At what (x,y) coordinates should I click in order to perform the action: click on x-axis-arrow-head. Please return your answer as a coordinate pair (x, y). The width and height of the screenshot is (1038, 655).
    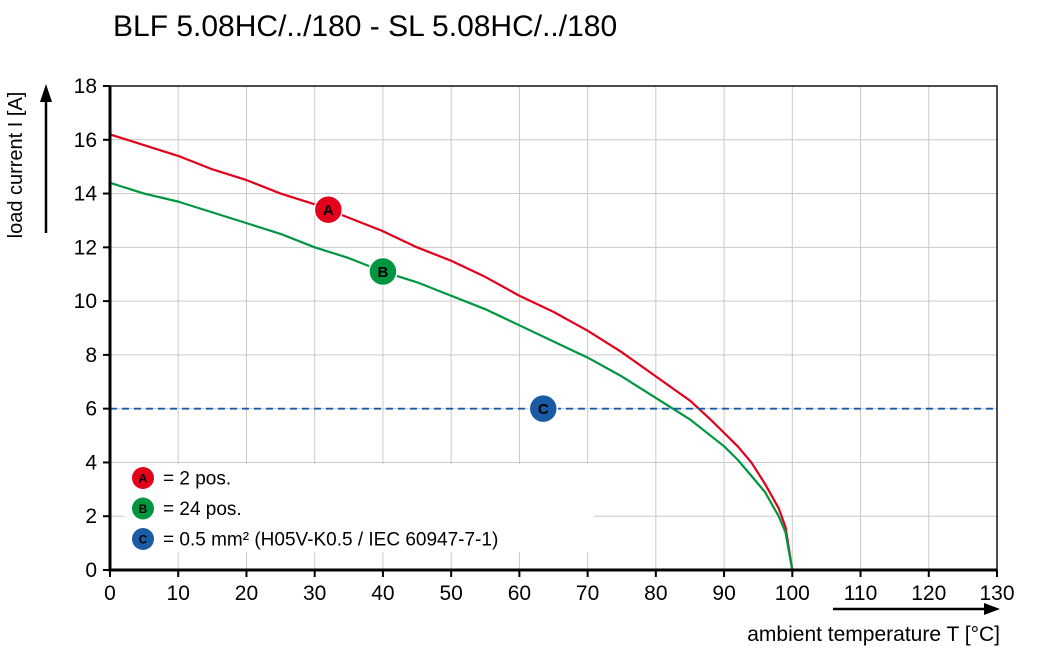
    Looking at the image, I should click on (992, 609).